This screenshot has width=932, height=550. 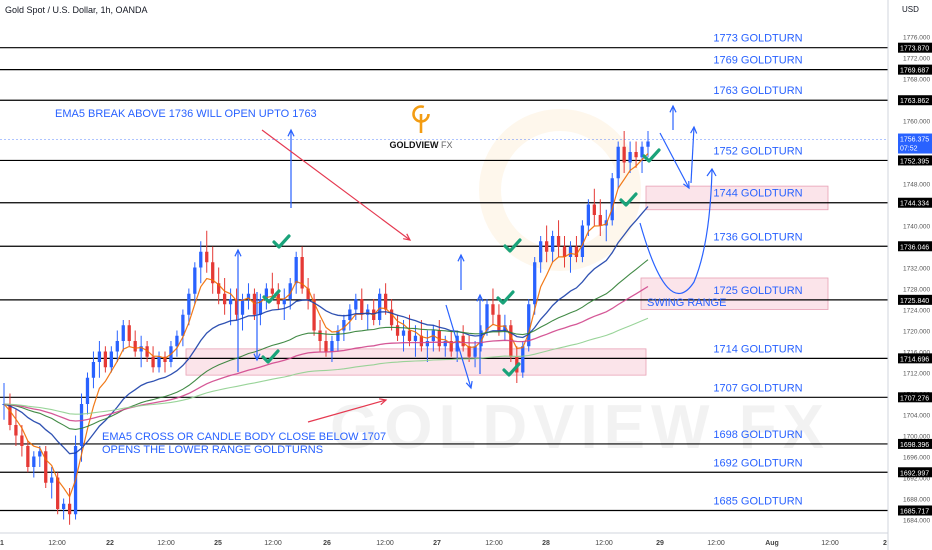 I want to click on last-price-tag-bg, so click(x=915, y=143).